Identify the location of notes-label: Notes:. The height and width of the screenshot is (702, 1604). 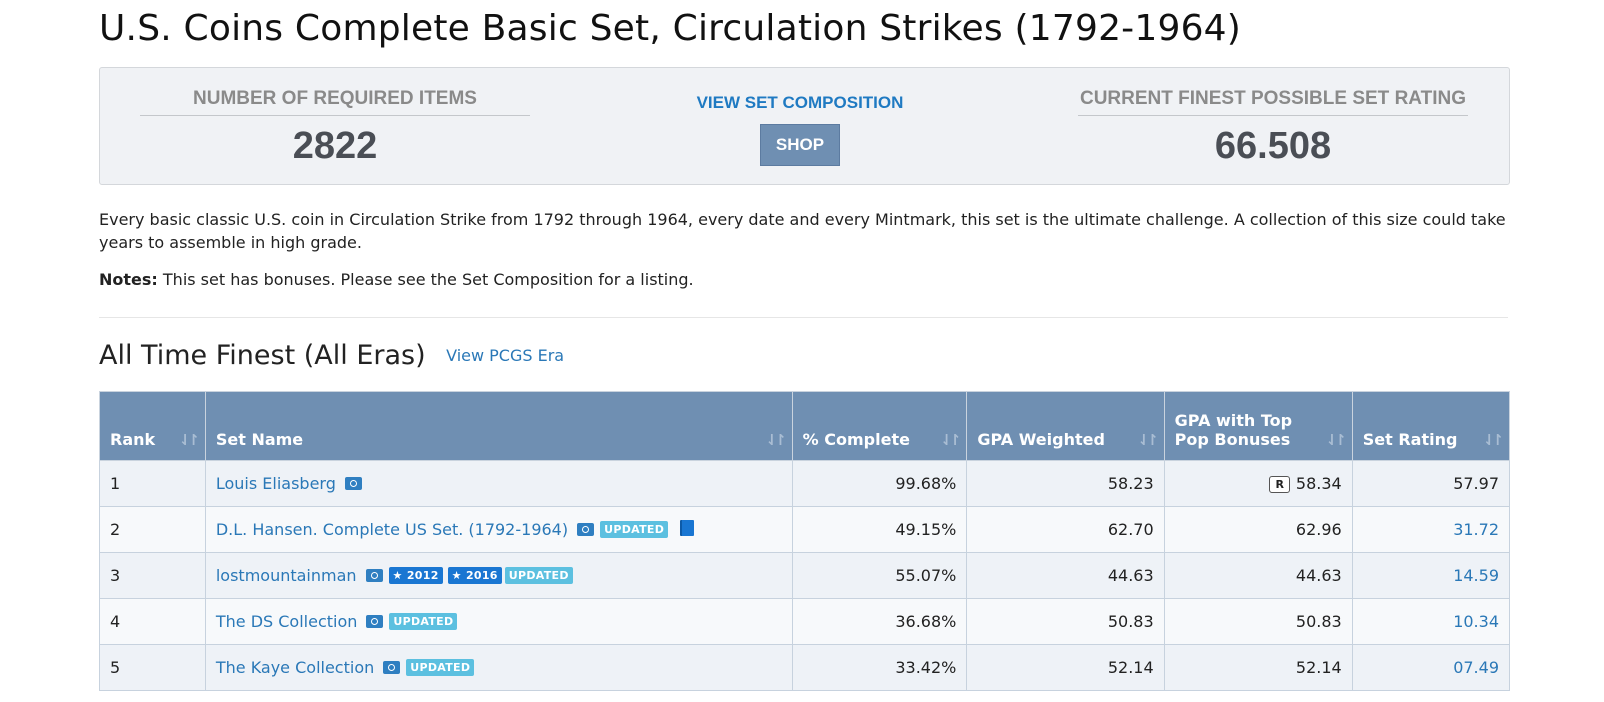
(128, 279).